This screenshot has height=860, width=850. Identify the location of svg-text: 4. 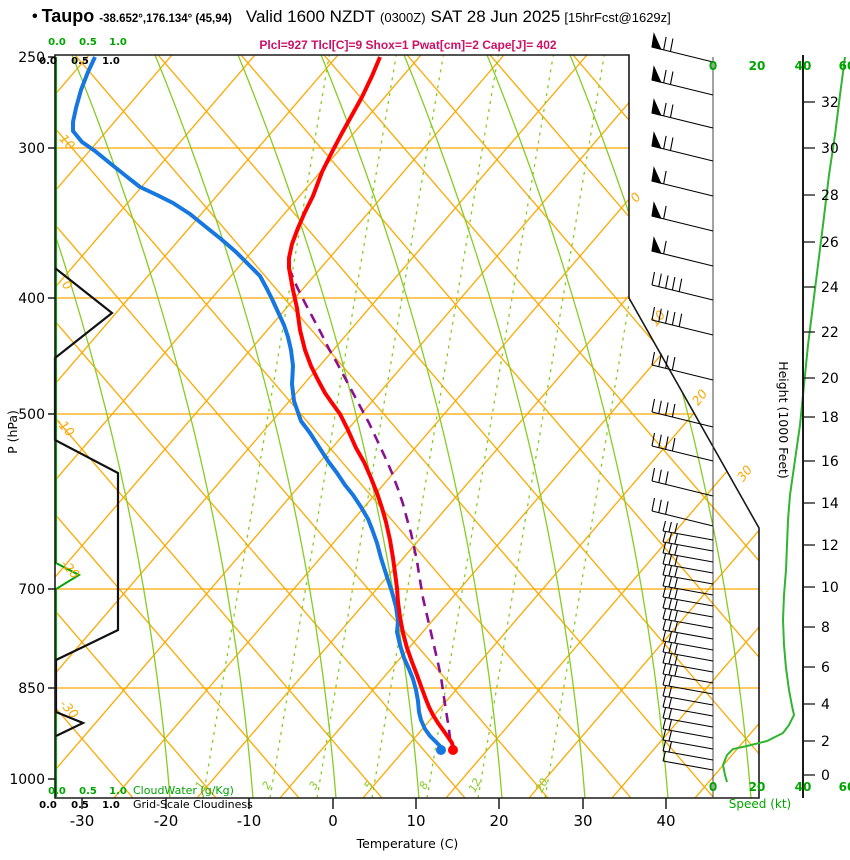
(825, 705).